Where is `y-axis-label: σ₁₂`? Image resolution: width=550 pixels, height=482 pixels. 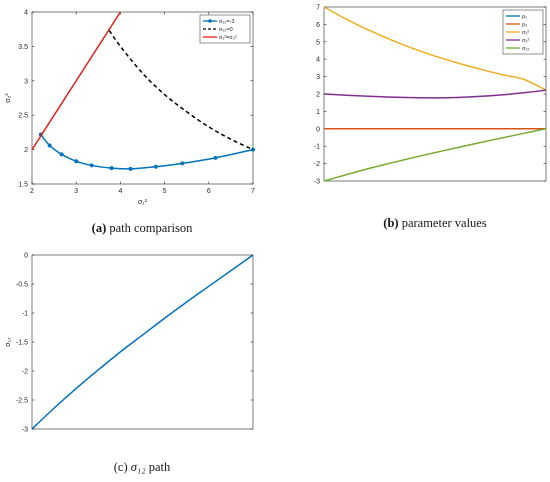
y-axis-label: σ₁₂ is located at coordinates (8, 342).